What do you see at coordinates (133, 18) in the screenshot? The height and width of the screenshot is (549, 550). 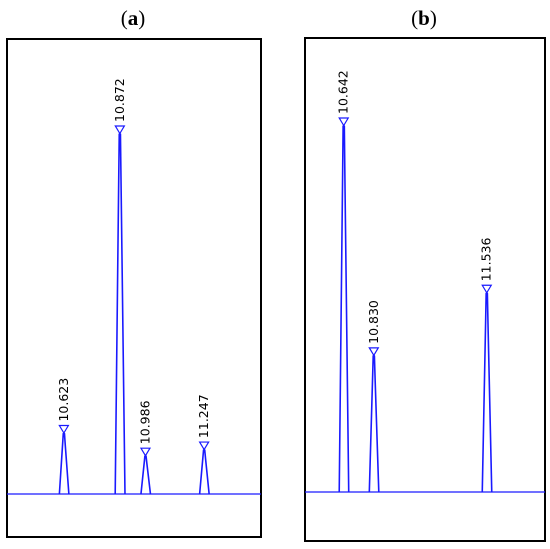 I see `panel-a-title: (a)` at bounding box center [133, 18].